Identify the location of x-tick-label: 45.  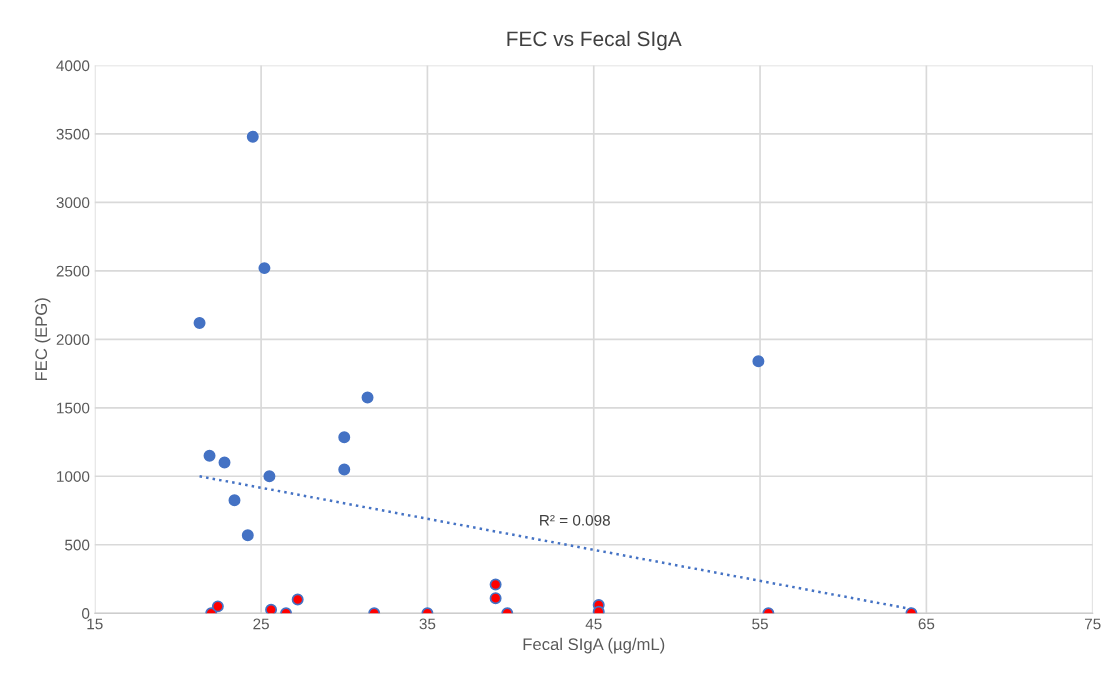
(593, 624).